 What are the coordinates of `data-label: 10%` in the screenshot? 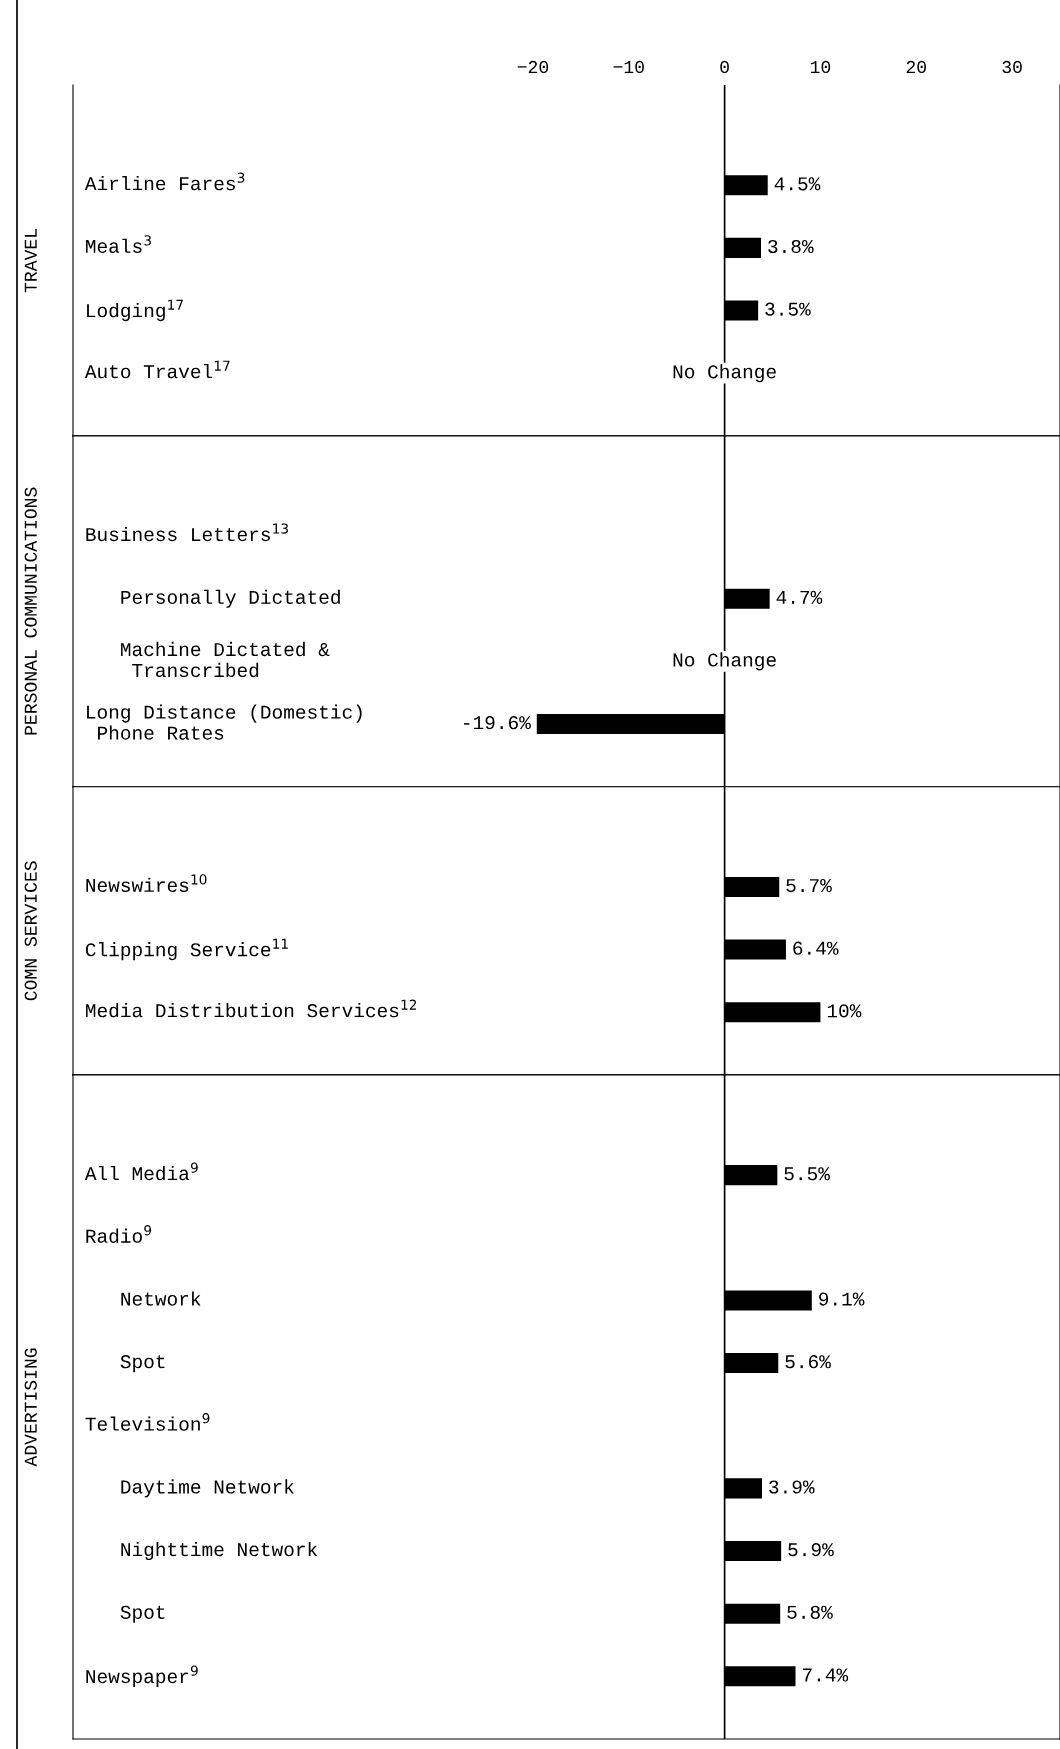 It's located at (844, 1011).